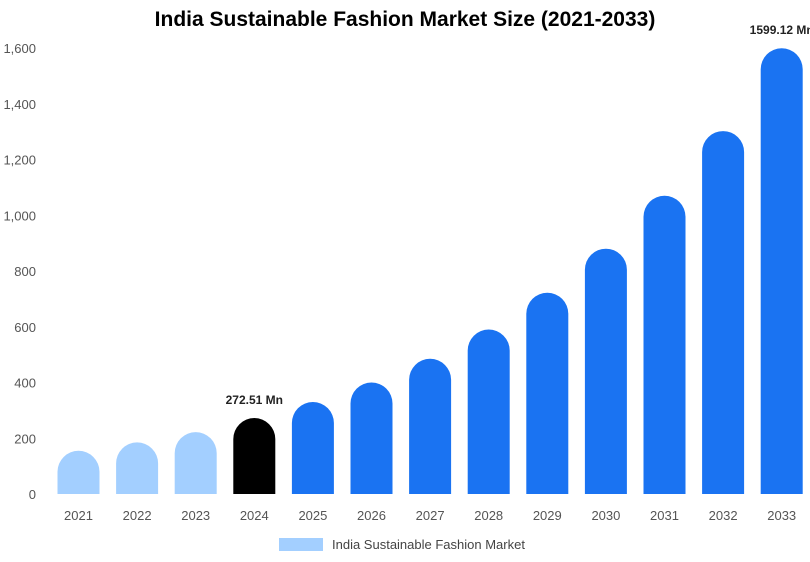 This screenshot has height=562, width=810. Describe the element at coordinates (78, 472) in the screenshot. I see `bar-2021` at that location.